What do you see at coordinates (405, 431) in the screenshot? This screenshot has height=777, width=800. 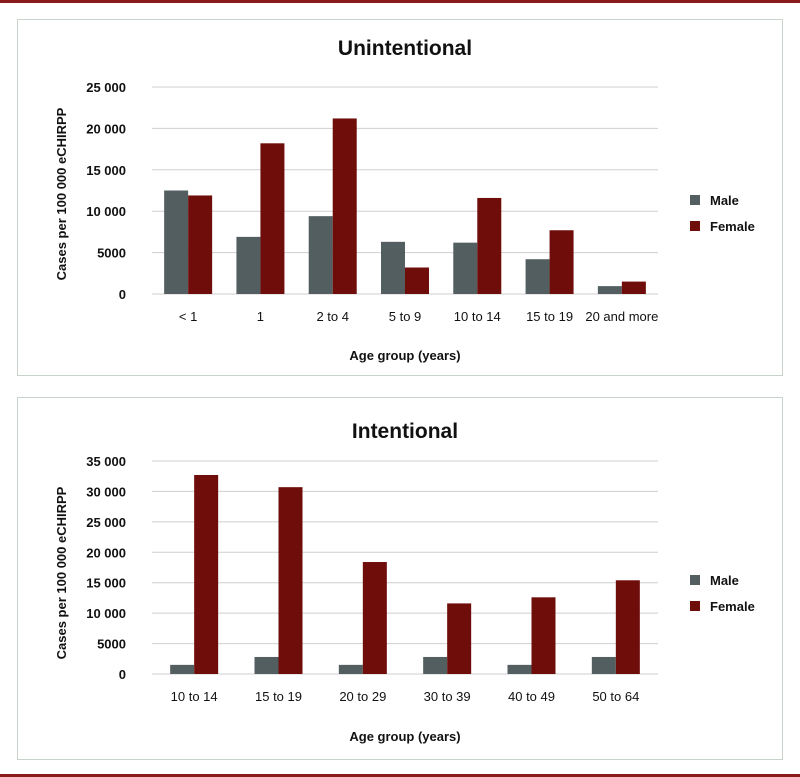 I see `chart-title: Intentional` at bounding box center [405, 431].